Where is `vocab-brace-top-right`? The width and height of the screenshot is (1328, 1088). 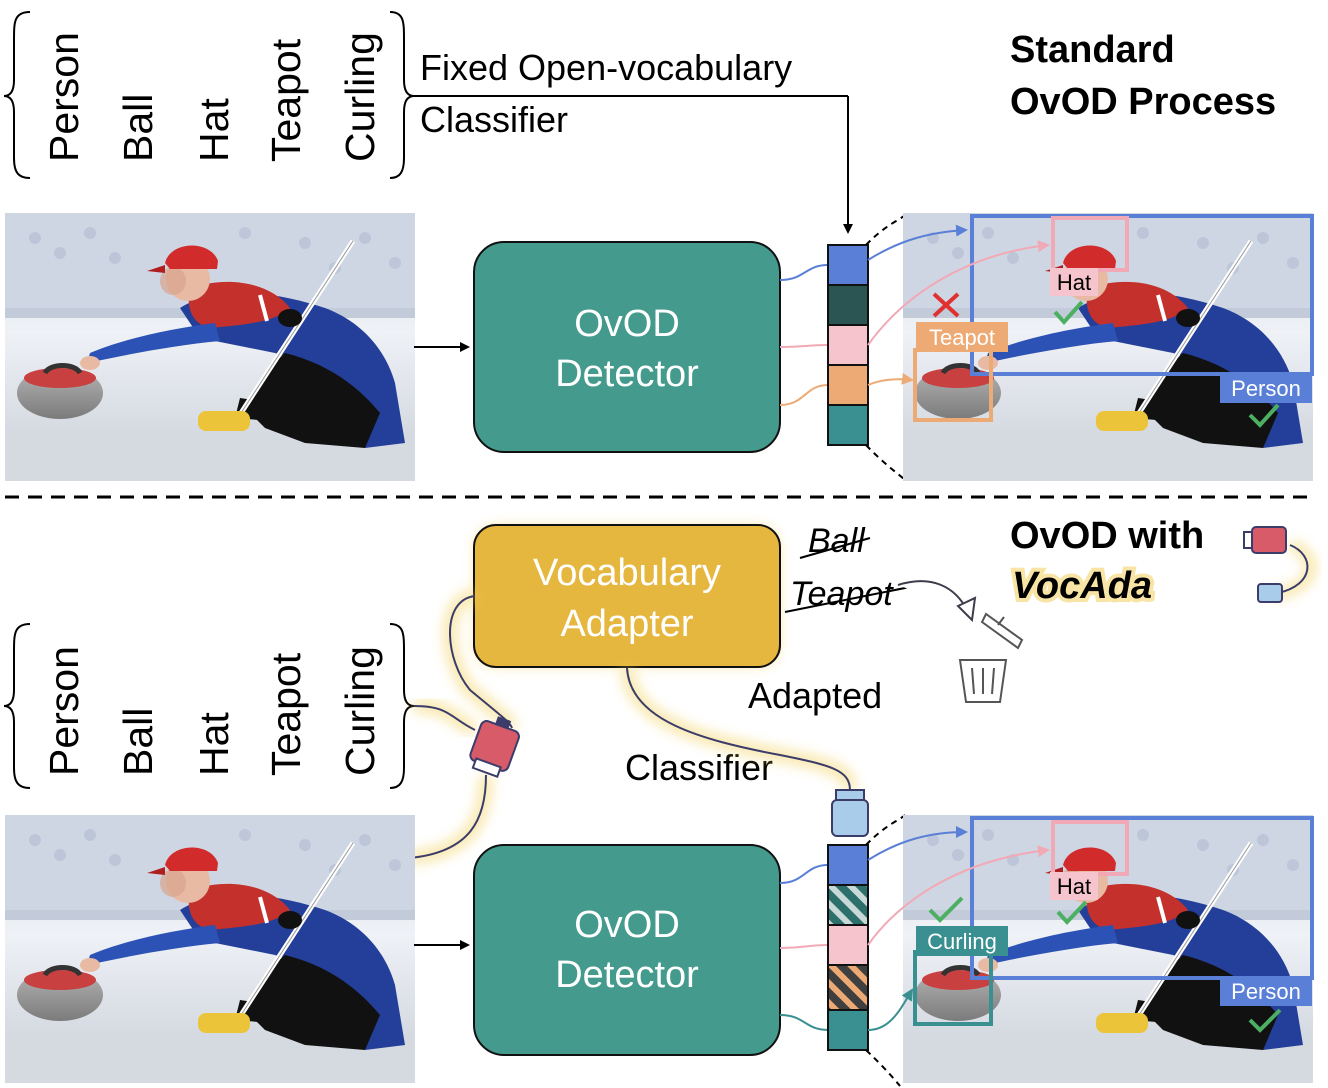 vocab-brace-top-right is located at coordinates (402, 95).